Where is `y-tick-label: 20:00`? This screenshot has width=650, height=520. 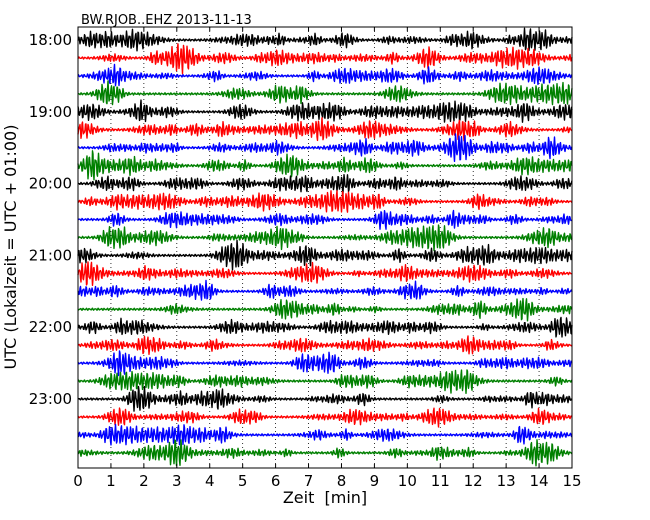 y-tick-label: 20:00 is located at coordinates (50, 184).